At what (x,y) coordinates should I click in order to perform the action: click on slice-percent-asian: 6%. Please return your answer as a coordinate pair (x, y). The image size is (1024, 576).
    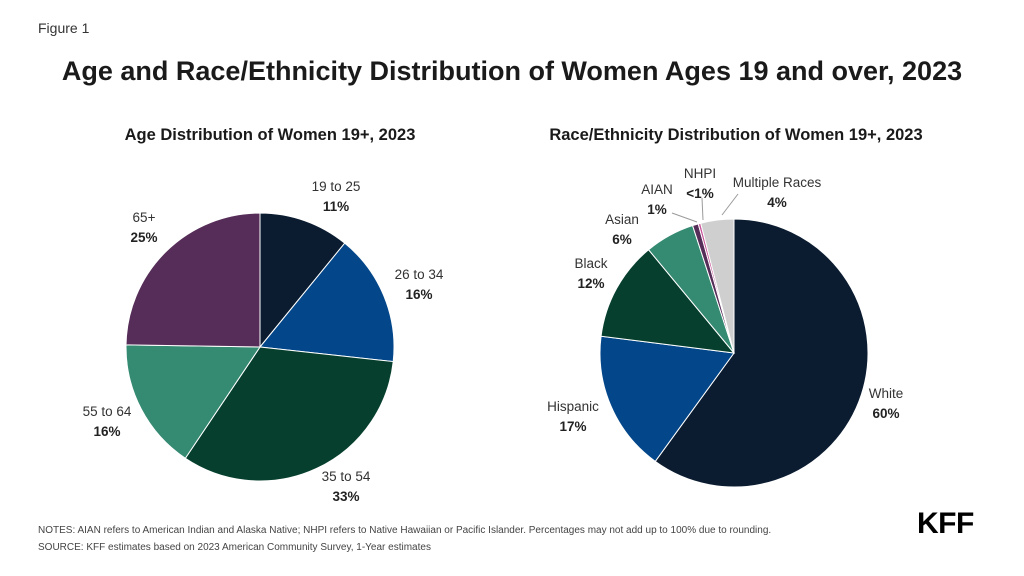
    Looking at the image, I should click on (622, 239).